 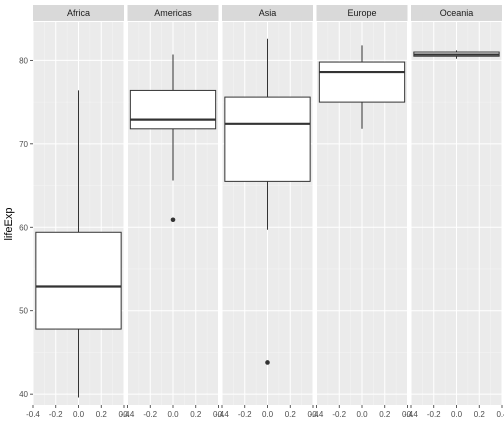 I want to click on facet-strip-label: Africa, so click(x=78, y=13).